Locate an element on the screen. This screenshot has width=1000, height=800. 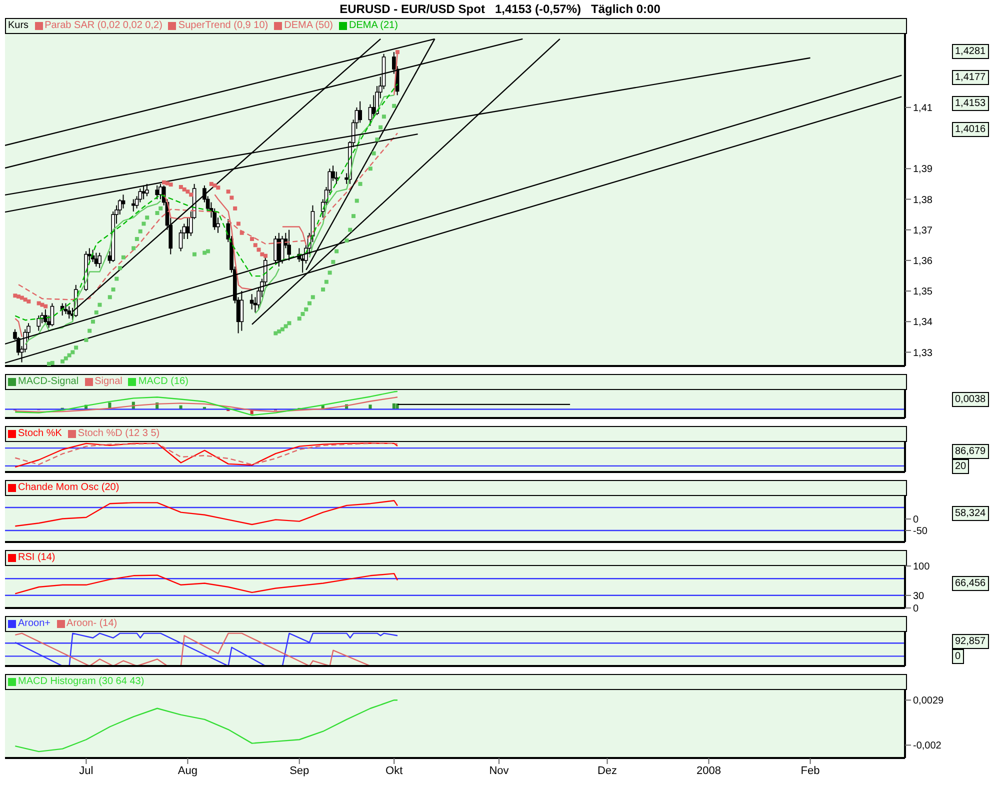
y-tick-label: -0,002 is located at coordinates (927, 746).